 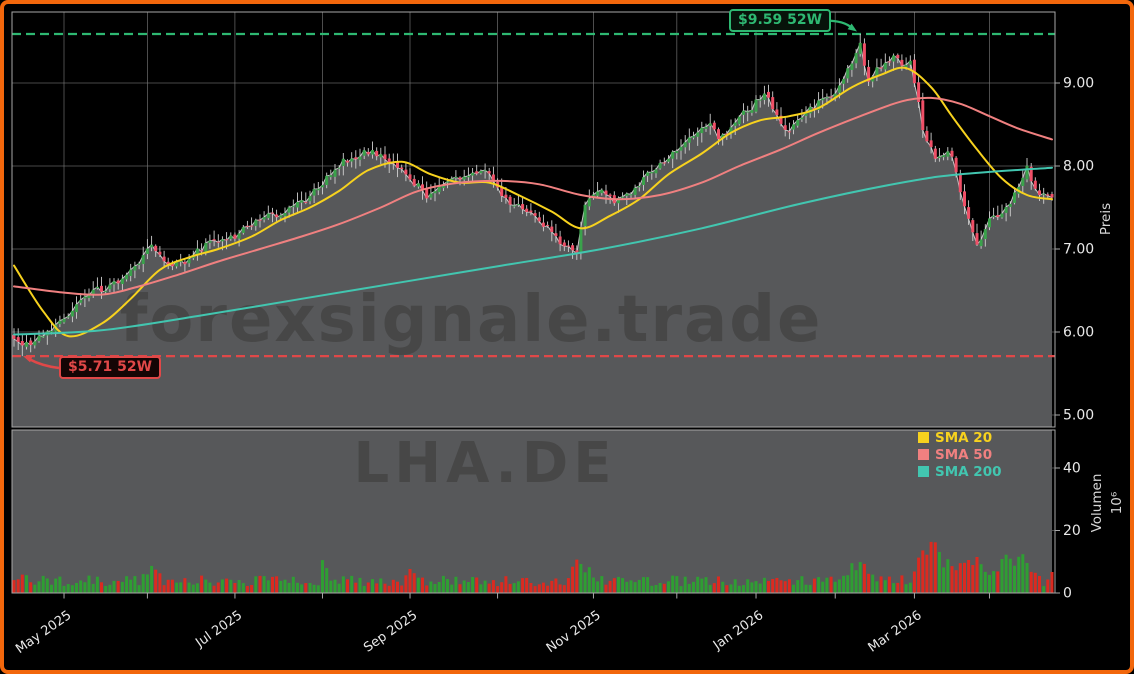 I want to click on high-arrow-head, so click(x=852, y=27).